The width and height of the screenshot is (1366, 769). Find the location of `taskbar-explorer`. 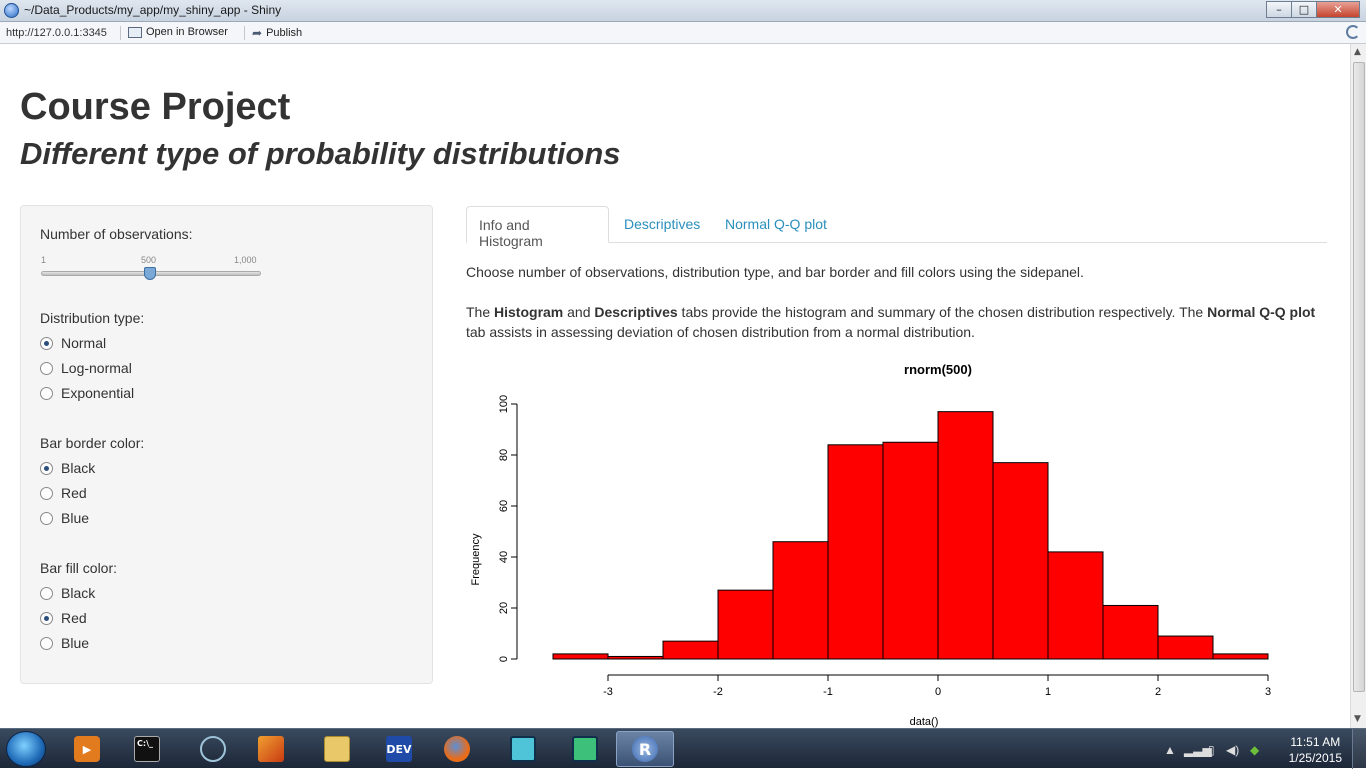

taskbar-explorer is located at coordinates (337, 749).